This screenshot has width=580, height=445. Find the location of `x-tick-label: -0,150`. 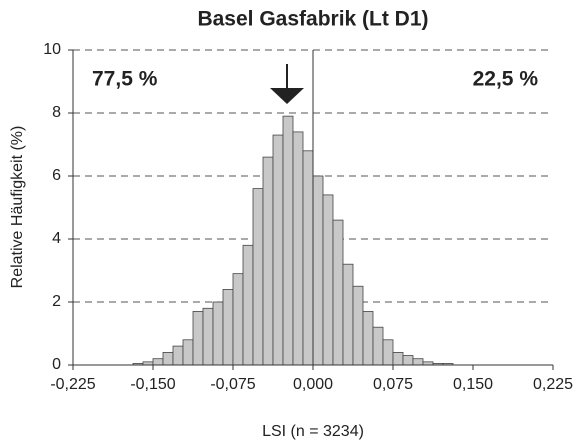

x-tick-label: -0,150 is located at coordinates (152, 384).